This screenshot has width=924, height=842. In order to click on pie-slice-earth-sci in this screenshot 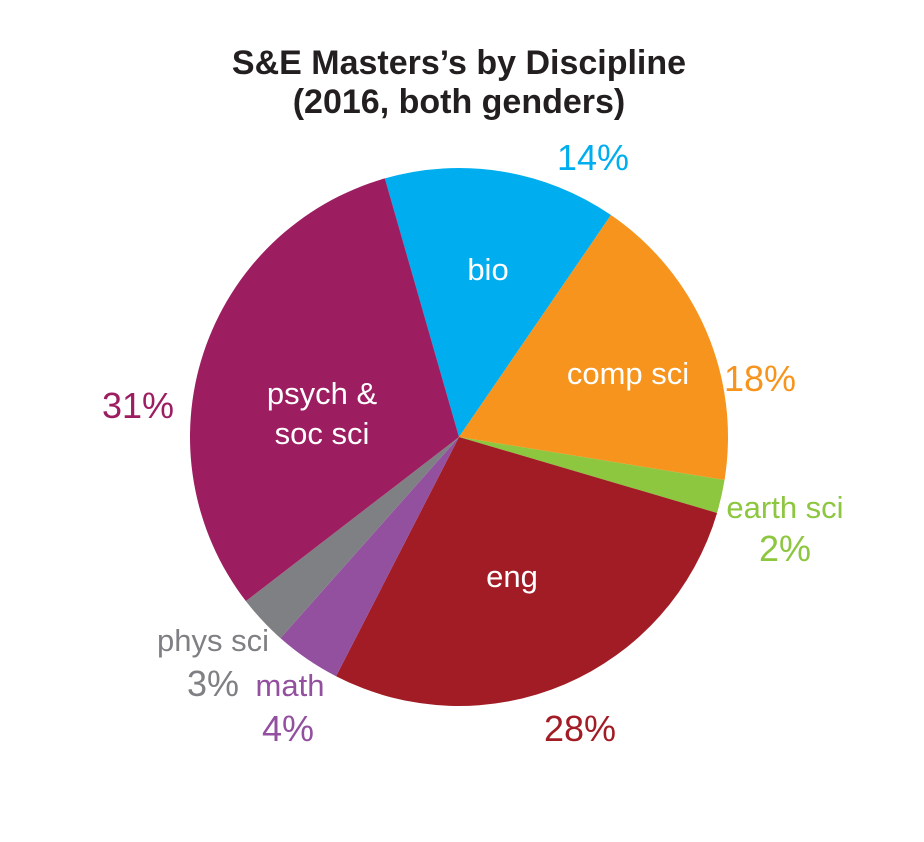, I will do `click(592, 475)`.